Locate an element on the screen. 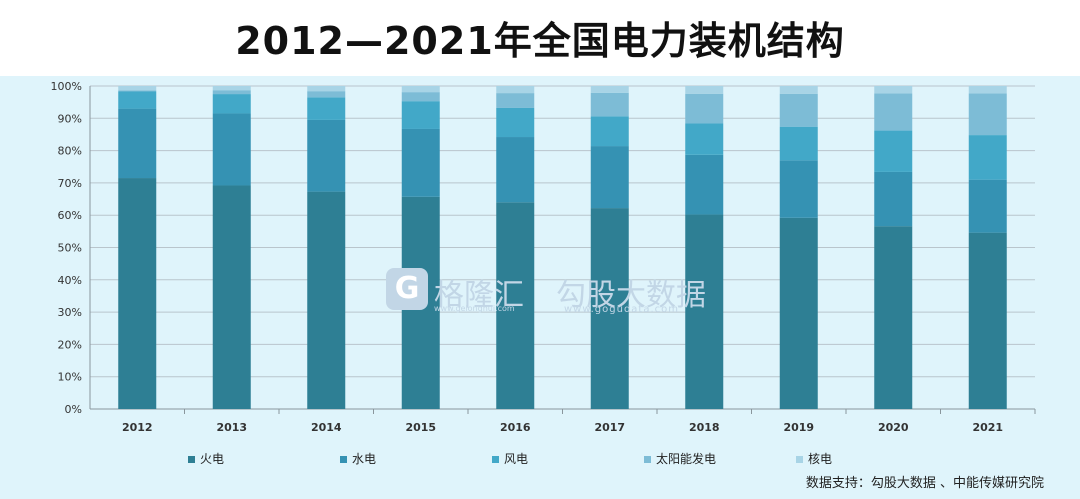 The width and height of the screenshot is (1080, 499). bar-风电-2019 is located at coordinates (798, 143).